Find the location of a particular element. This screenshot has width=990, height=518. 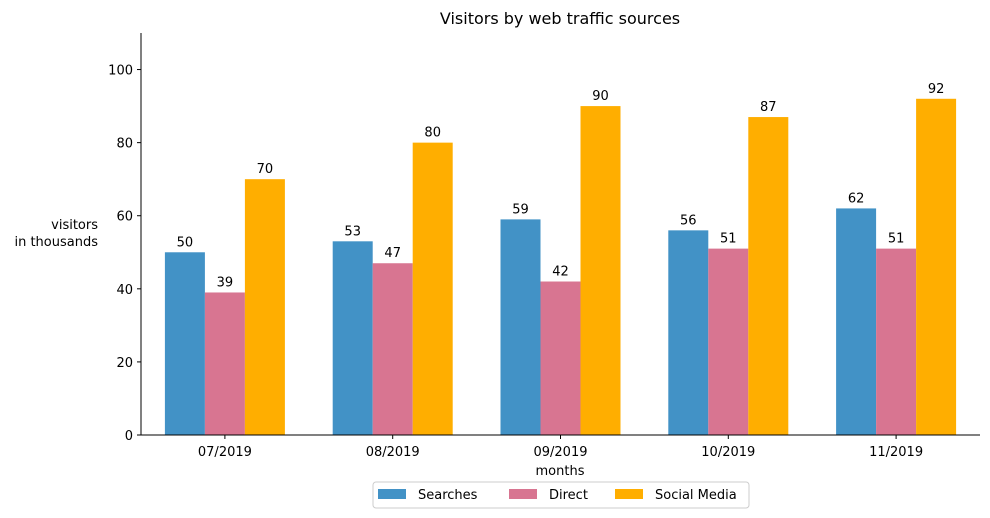

y-axis-label-line-2: in thousands is located at coordinates (56, 242).